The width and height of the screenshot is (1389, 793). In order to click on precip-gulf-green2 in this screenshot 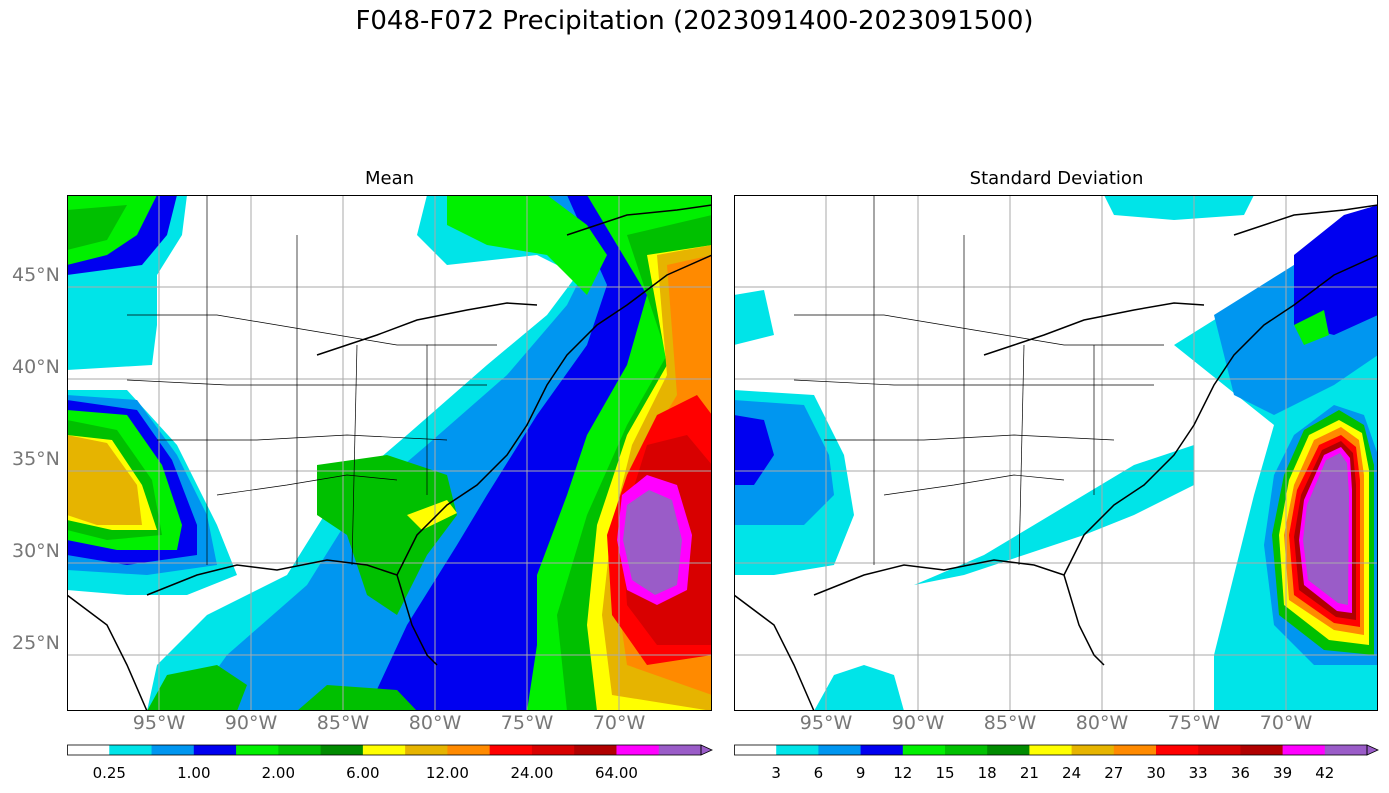, I will do `click(357, 698)`.